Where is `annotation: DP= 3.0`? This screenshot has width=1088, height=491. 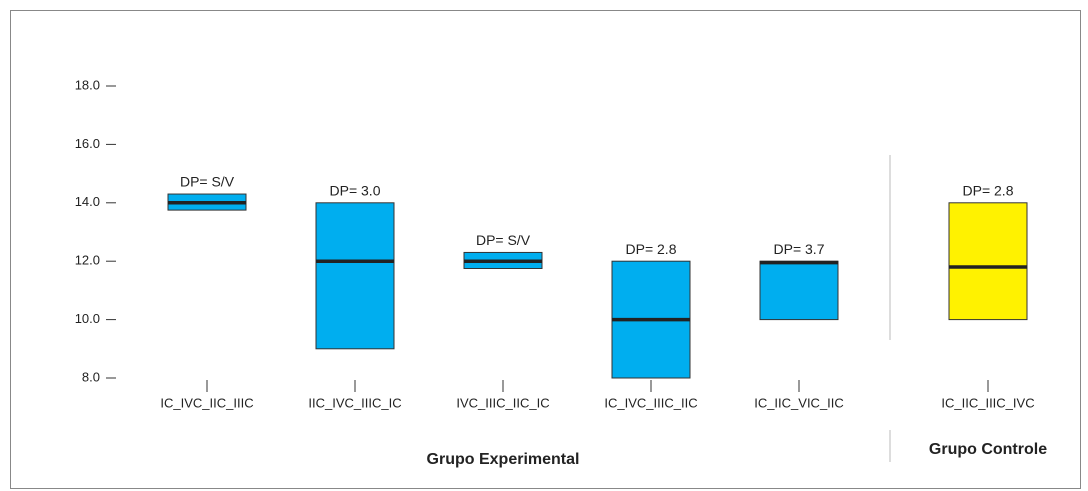
annotation: DP= 3.0 is located at coordinates (355, 191).